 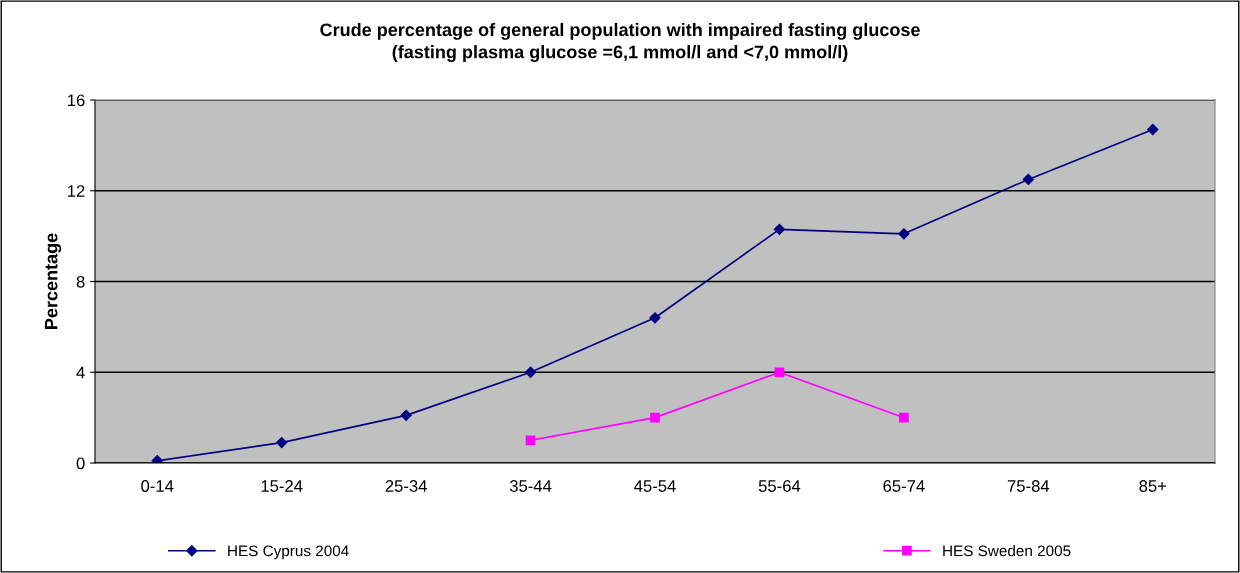 I want to click on x-tick-label: 55-64, so click(x=779, y=486).